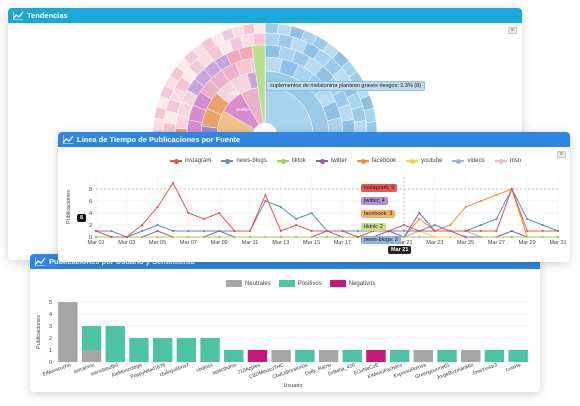 The width and height of the screenshot is (580, 406). I want to click on legend-item-positivos: Positivos, so click(300, 283).